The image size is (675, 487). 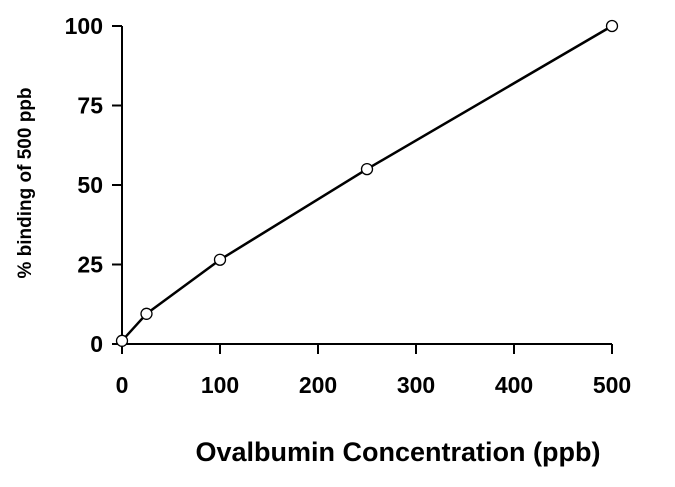 What do you see at coordinates (416, 385) in the screenshot?
I see `x-tick-label: 300` at bounding box center [416, 385].